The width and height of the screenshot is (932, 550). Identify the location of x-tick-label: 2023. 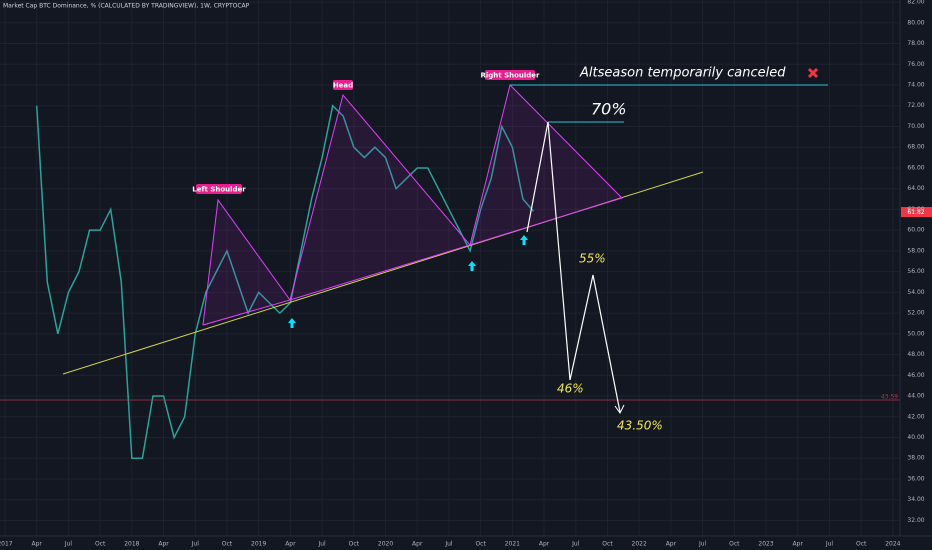
(765, 544).